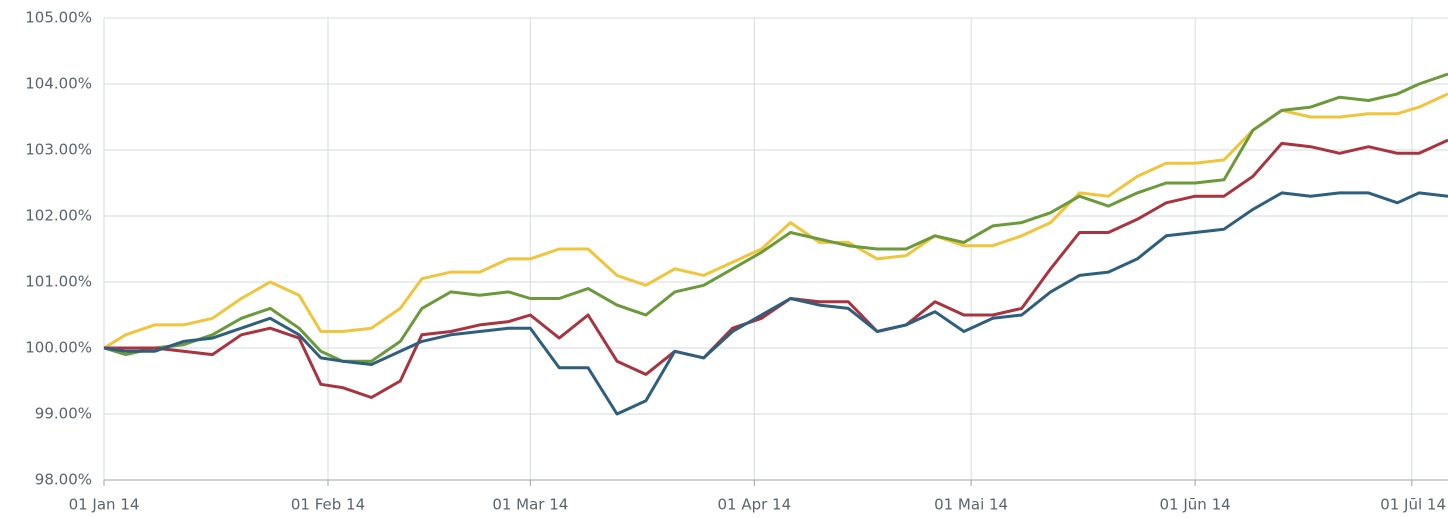 The height and width of the screenshot is (518, 1448). Describe the element at coordinates (530, 505) in the screenshot. I see `x-tick-label: 01 Mar 14` at that location.